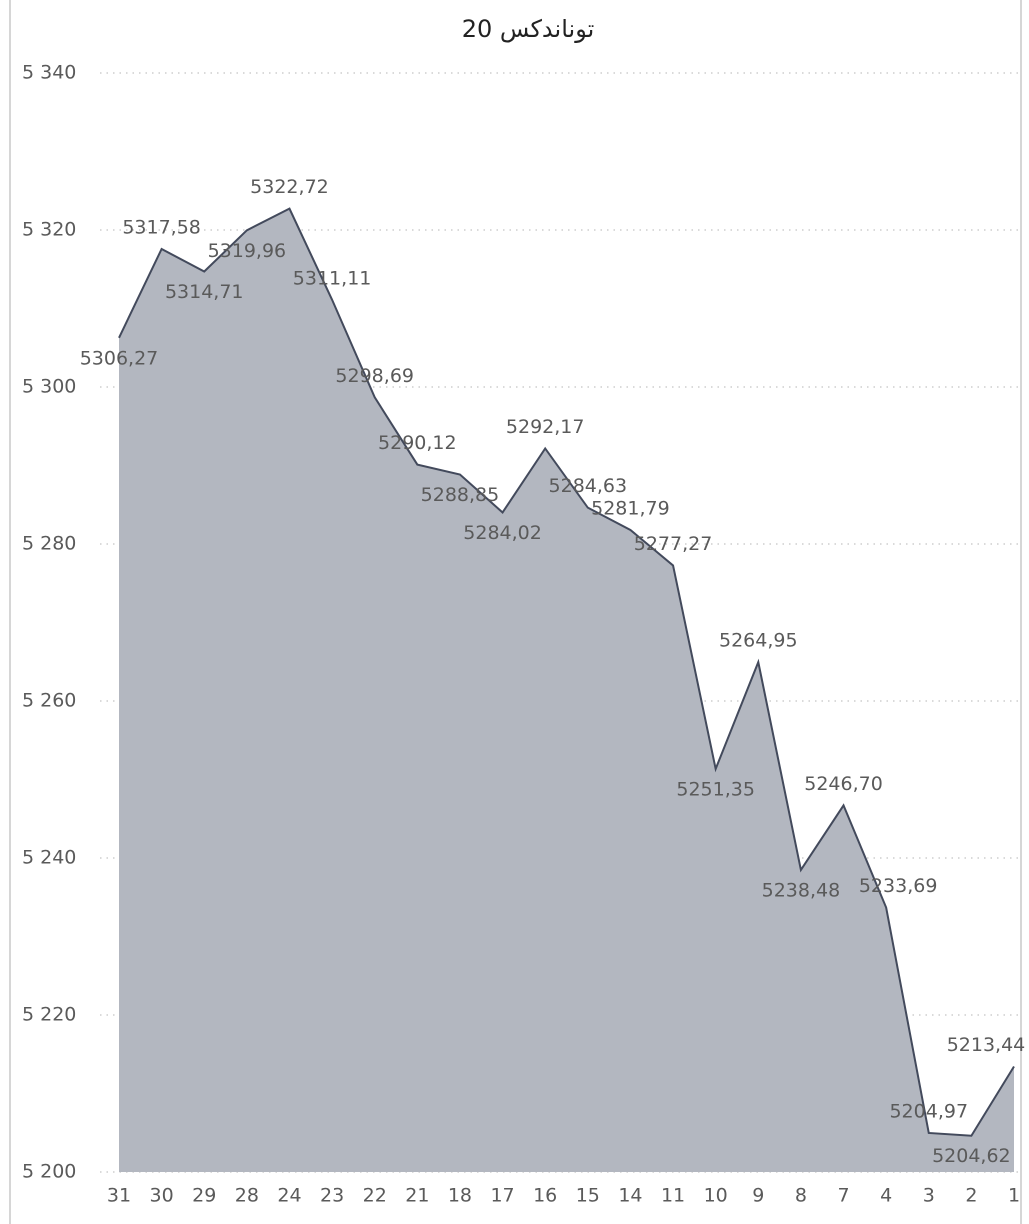 The width and height of the screenshot is (1029, 1224). I want to click on x-tick-label: 3, so click(929, 1196).